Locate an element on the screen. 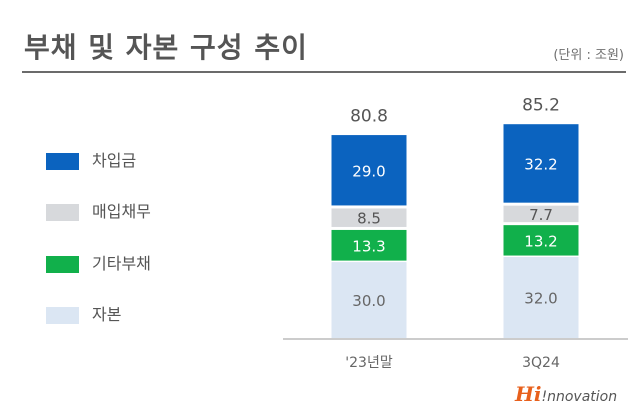 The image size is (640, 413). bar-segment-23-s1 is located at coordinates (369, 245).